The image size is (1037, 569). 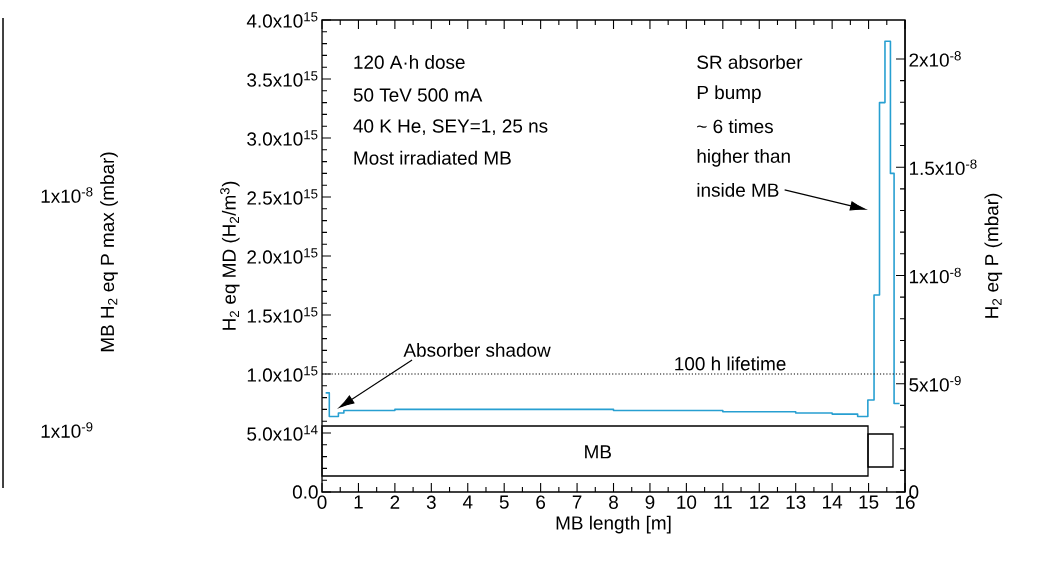 What do you see at coordinates (109, 252) in the screenshot?
I see `text: MB H$_{2}$ eq P max (mbar)` at bounding box center [109, 252].